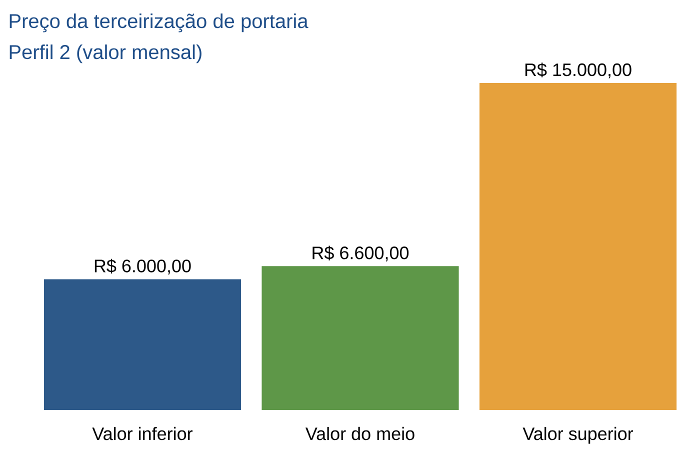 The image size is (699, 462). Describe the element at coordinates (159, 23) in the screenshot. I see `chart-title: Preço da terceirização de portaria` at that location.